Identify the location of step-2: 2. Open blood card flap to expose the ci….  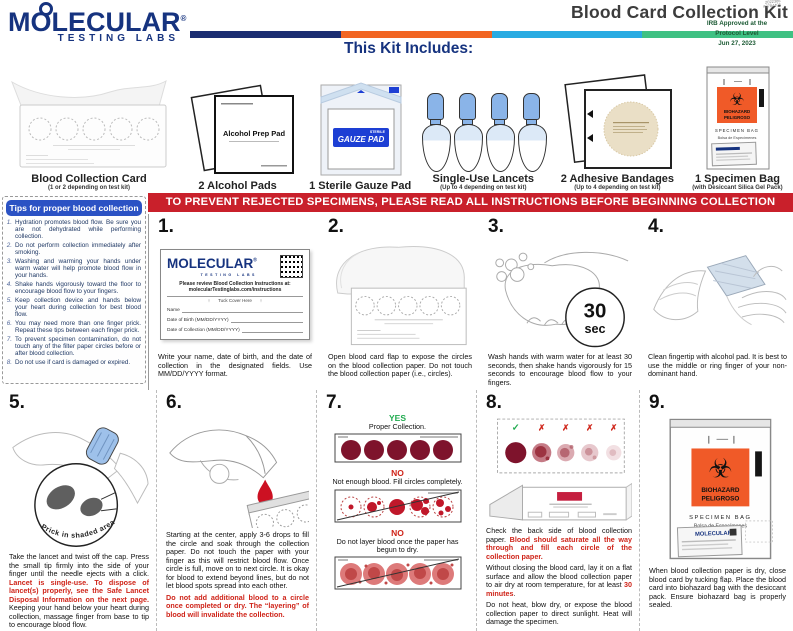
(400, 297).